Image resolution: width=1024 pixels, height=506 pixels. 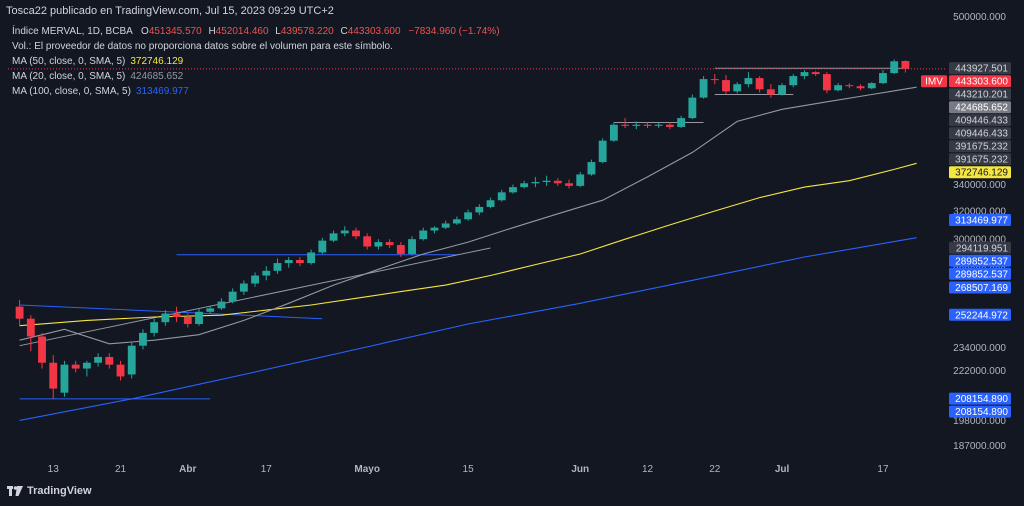 I want to click on ma-100-row: MA (100, close, 0, SMA, 5) 313469.977, so click(x=256, y=91).